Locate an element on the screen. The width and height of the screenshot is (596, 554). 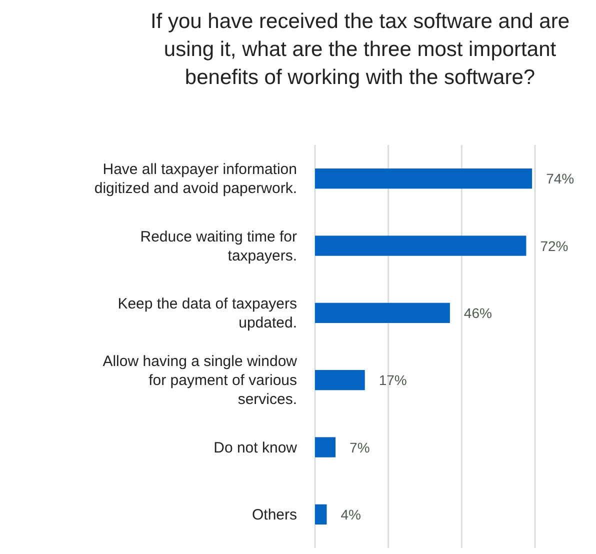
y-tick-label: Others is located at coordinates (274, 515).